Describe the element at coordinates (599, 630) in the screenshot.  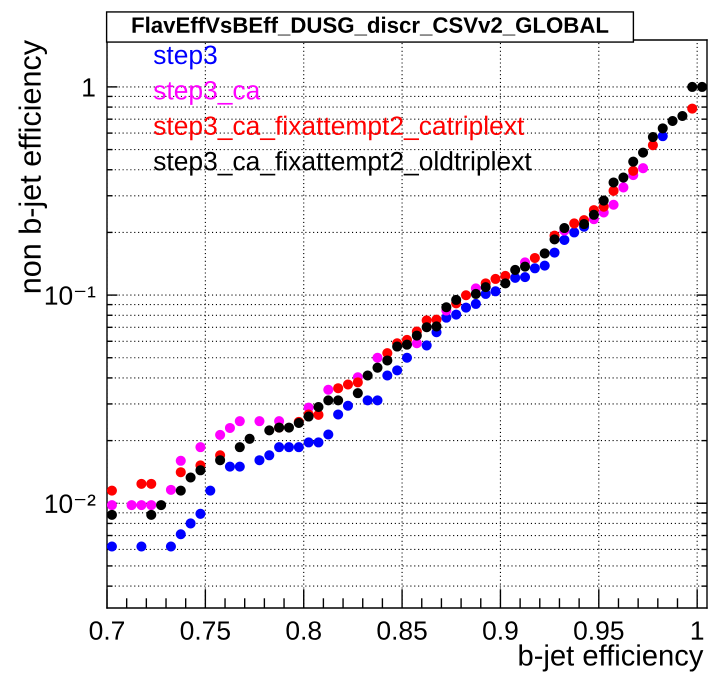
I see `x-tick-label: 0.95` at that location.